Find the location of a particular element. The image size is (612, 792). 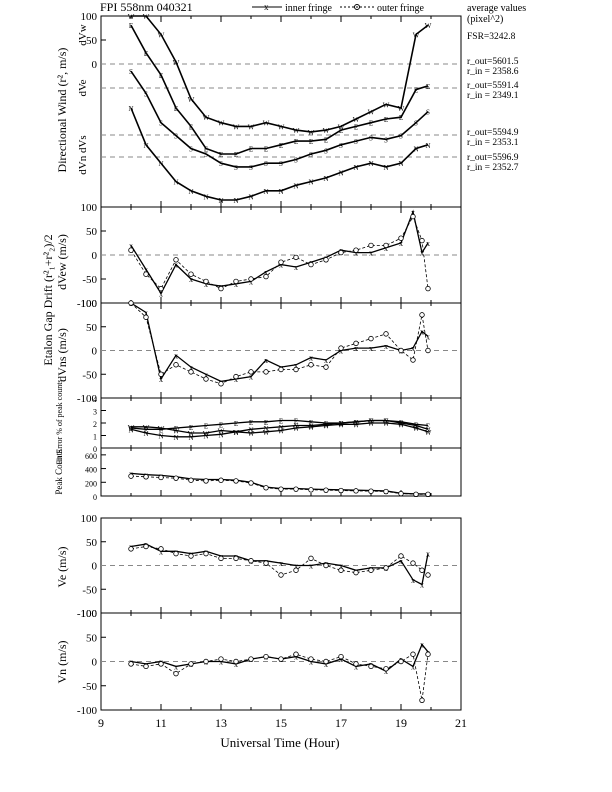

fsr-text: FSR=3242.8 is located at coordinates (491, 37).